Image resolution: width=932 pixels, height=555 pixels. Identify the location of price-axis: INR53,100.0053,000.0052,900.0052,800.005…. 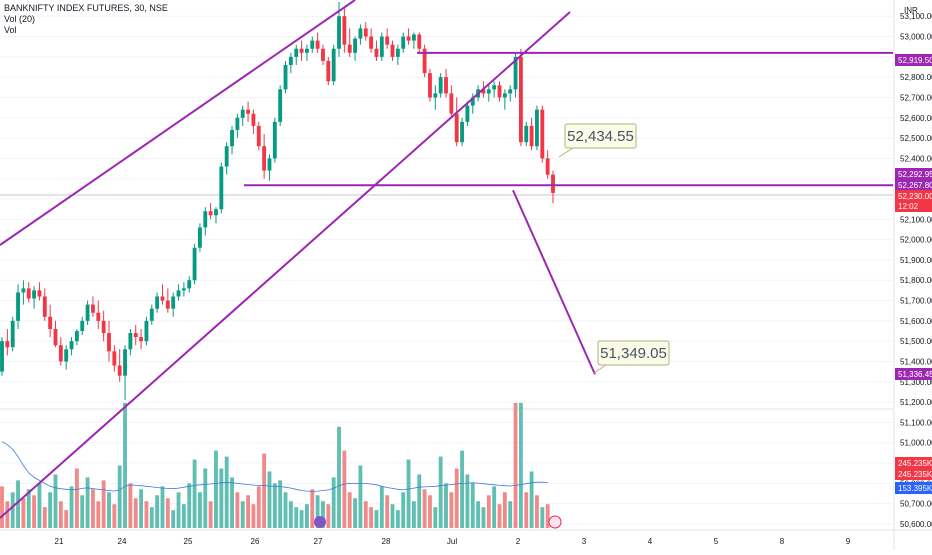
(912, 275).